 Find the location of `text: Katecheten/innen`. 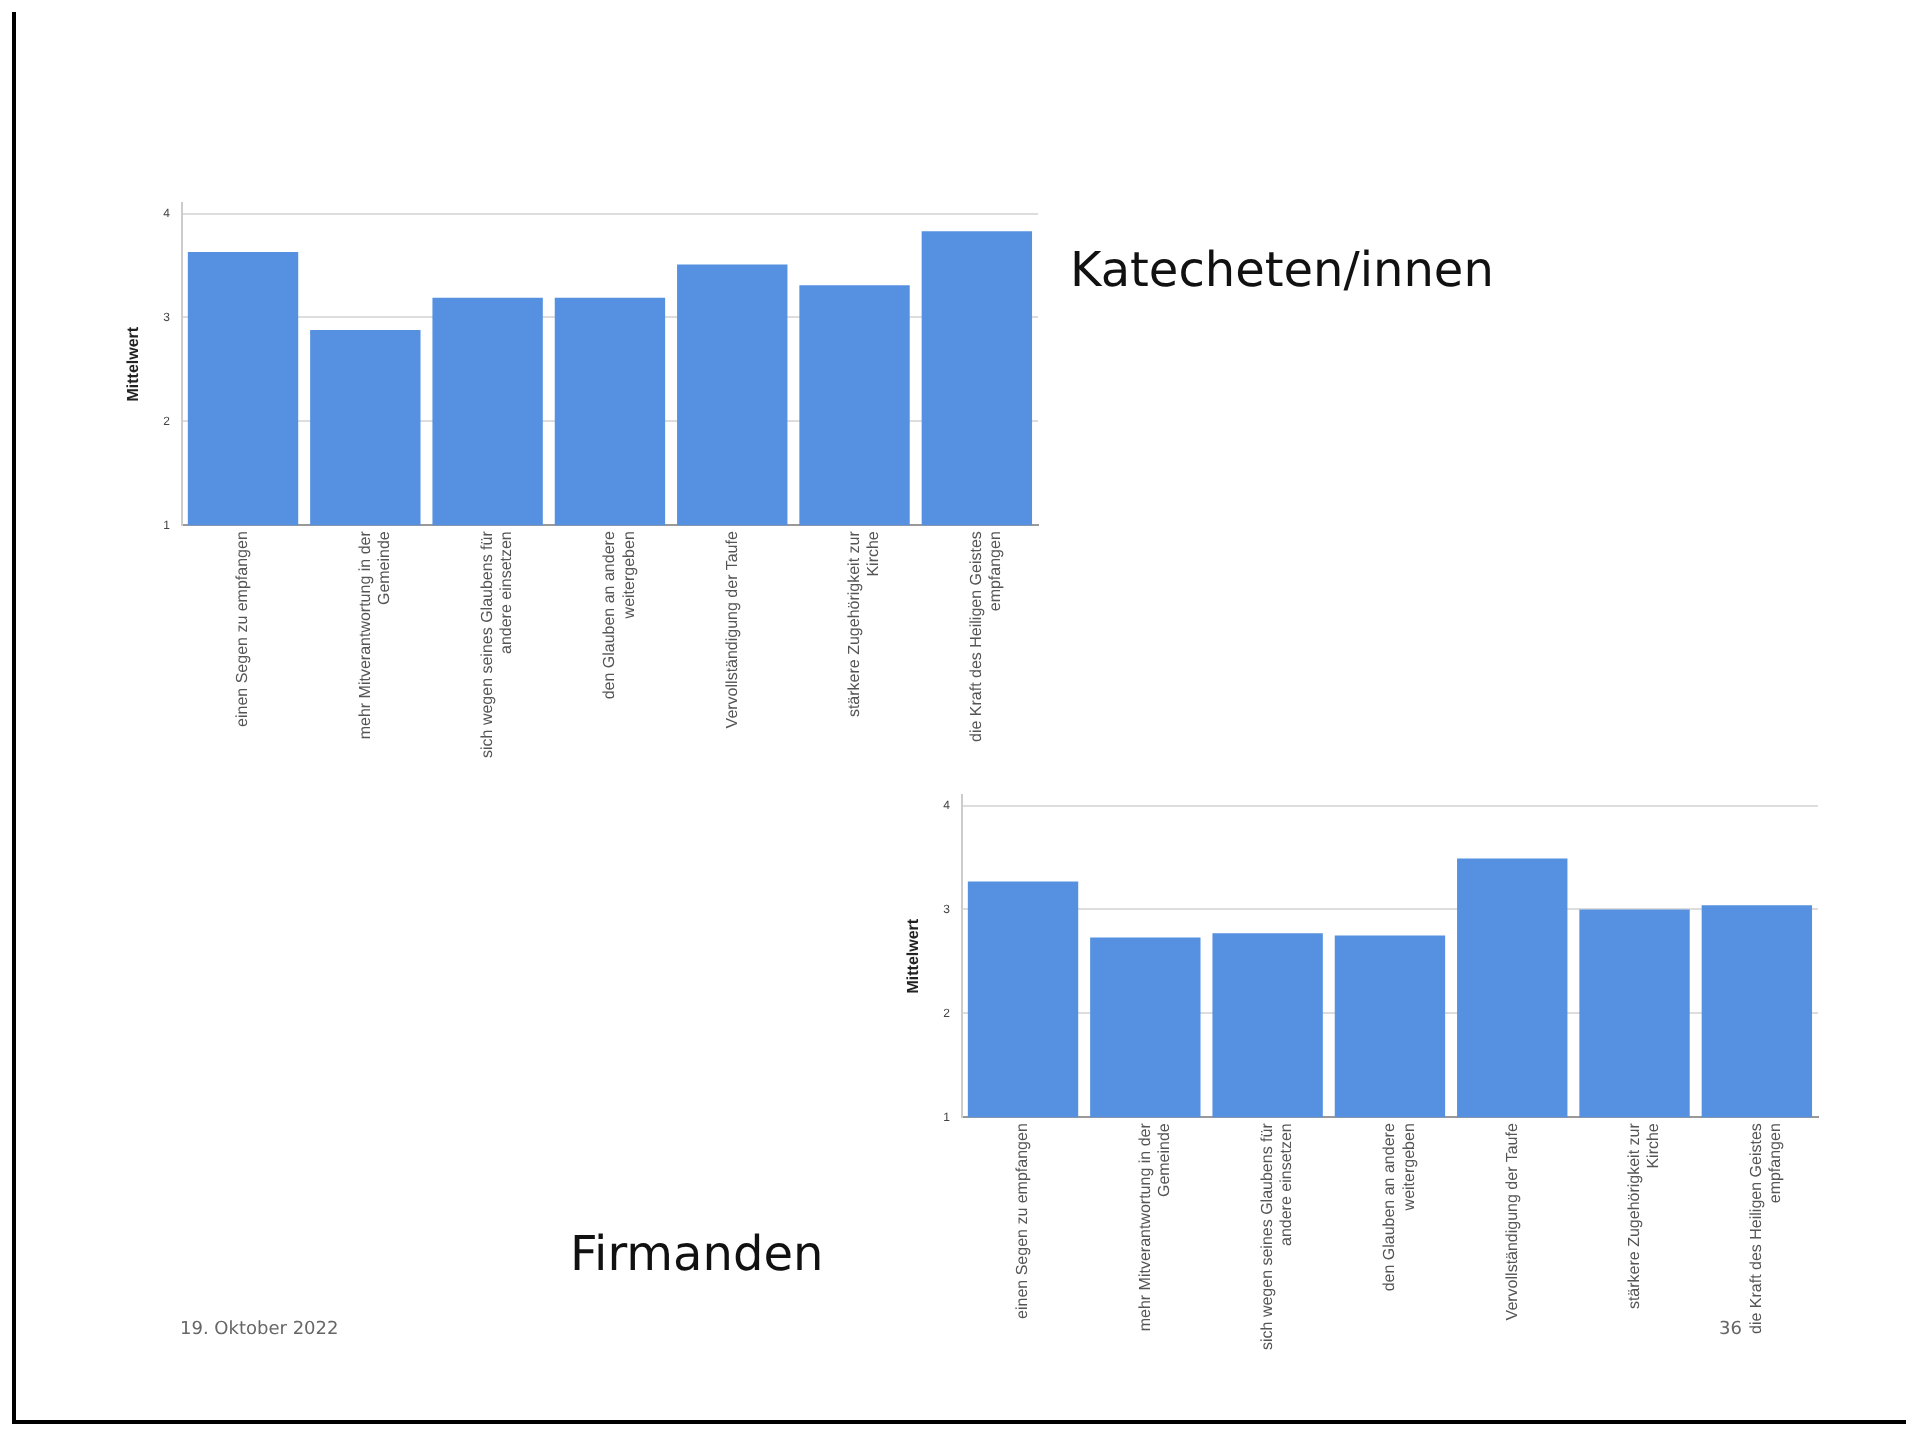

text: Katecheten/innen is located at coordinates (1282, 270).